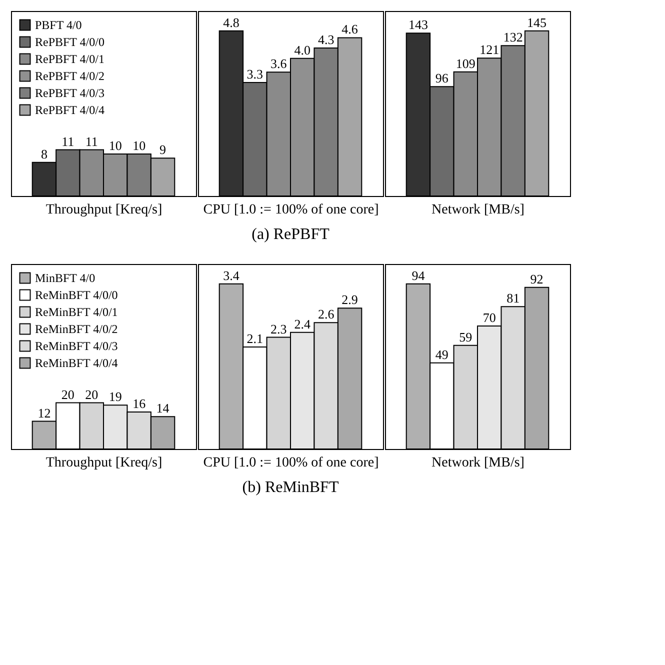 This screenshot has height=665, width=665. Describe the element at coordinates (231, 275) in the screenshot. I see `data-label: 3.4` at that location.